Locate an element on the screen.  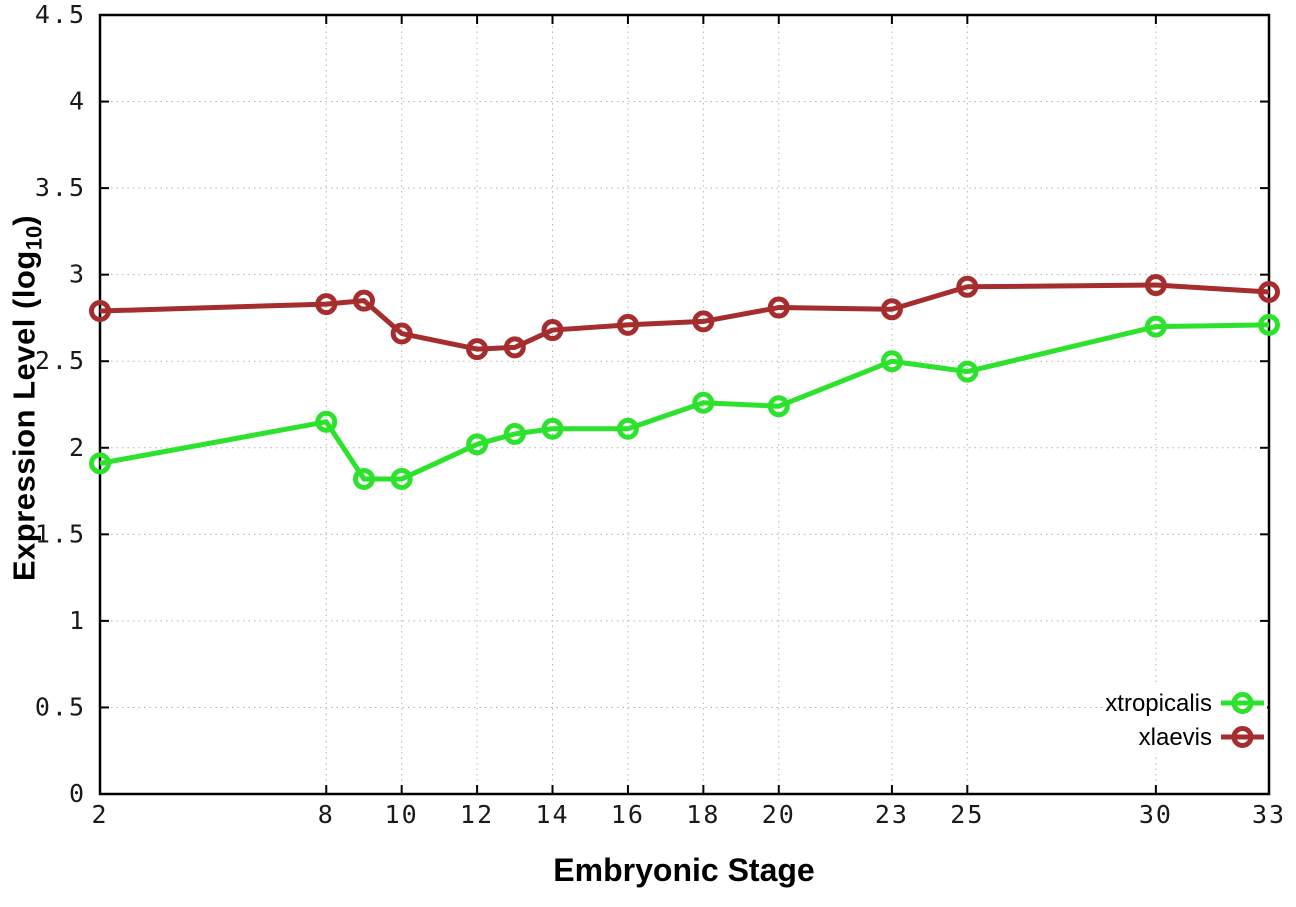
x-tick-label: 23 is located at coordinates (892, 814).